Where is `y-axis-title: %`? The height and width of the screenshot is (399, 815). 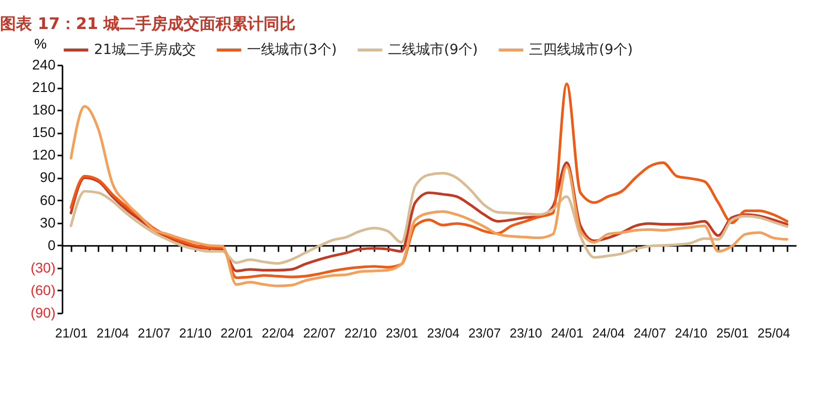 y-axis-title: % is located at coordinates (40, 44).